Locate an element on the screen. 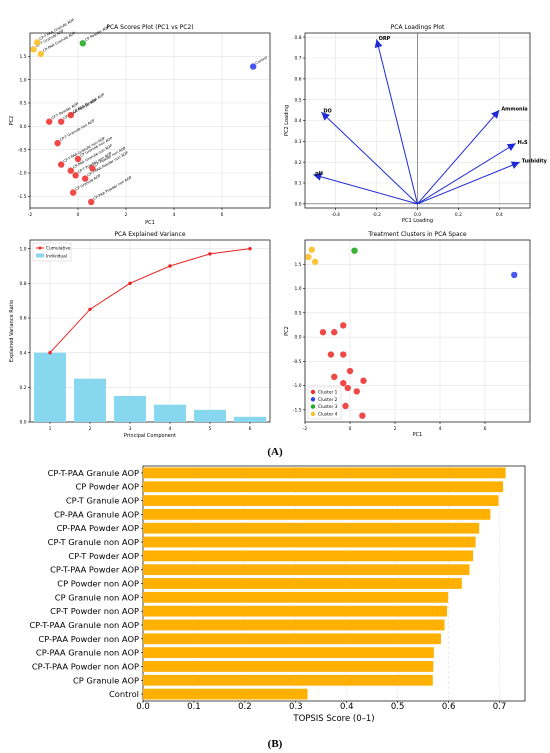  category-label: CP-T Granule AOP is located at coordinates (102, 501).